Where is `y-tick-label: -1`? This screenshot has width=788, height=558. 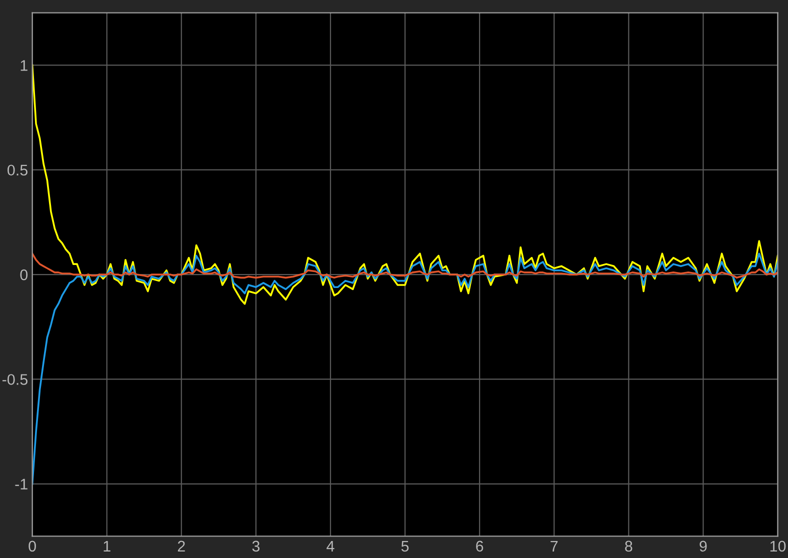
y-tick-label: -1 is located at coordinates (21, 484).